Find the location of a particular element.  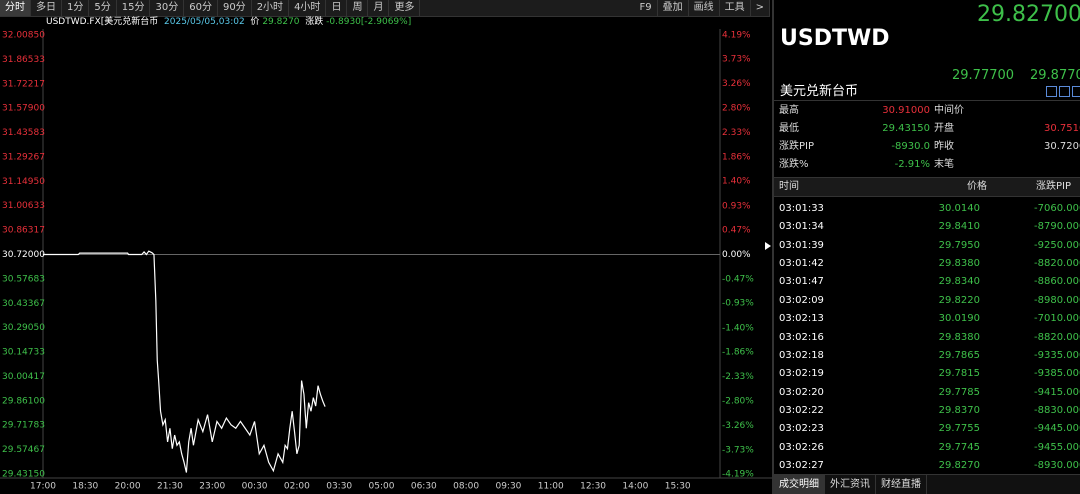

icon-group is located at coordinates (1063, 91).